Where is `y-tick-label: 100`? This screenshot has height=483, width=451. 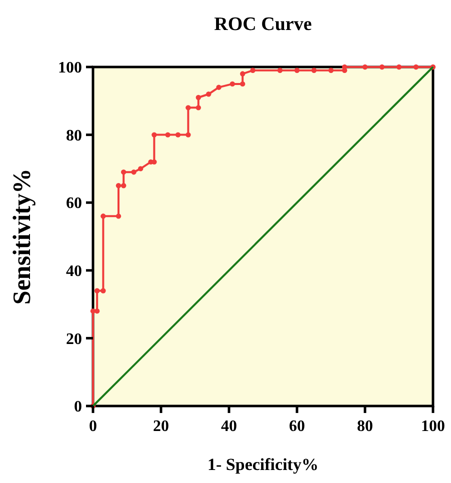
y-tick-label: 100 is located at coordinates (70, 68).